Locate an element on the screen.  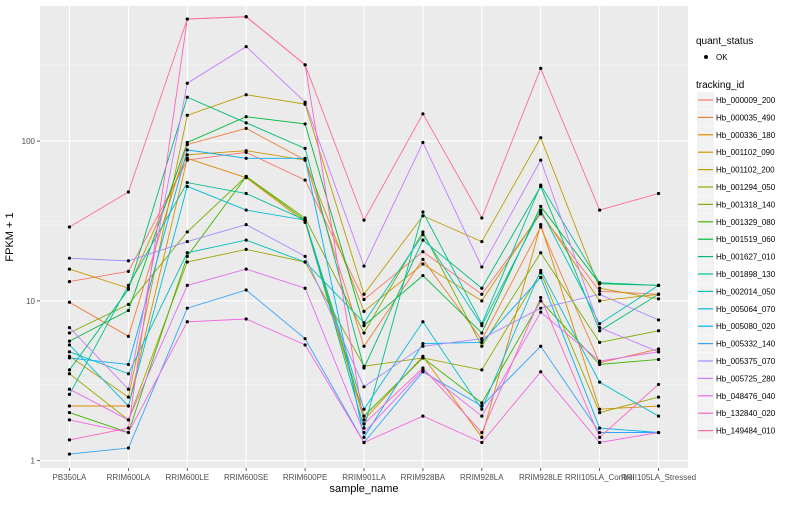
legend-item-label: Hb_001102_090 is located at coordinates (745, 152).